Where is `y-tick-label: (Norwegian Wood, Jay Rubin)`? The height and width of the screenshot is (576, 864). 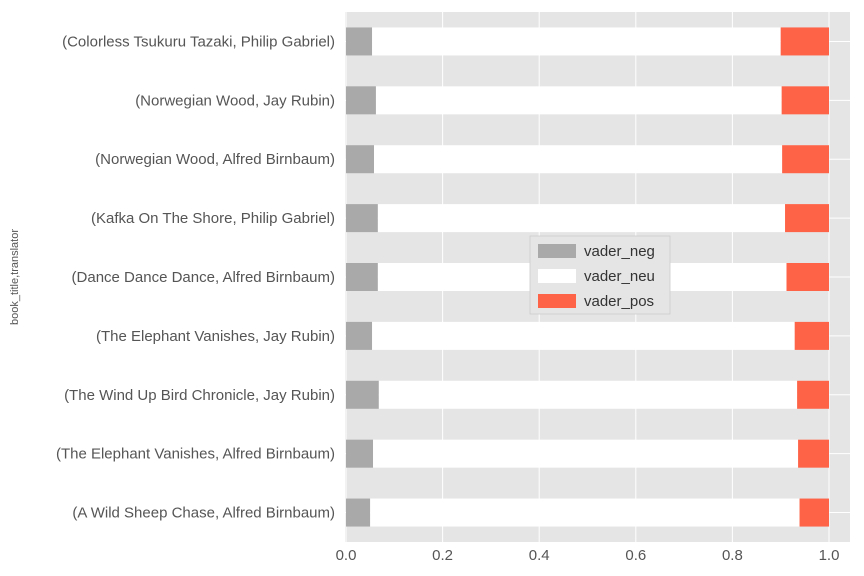
y-tick-label: (Norwegian Wood, Jay Rubin) is located at coordinates (235, 100).